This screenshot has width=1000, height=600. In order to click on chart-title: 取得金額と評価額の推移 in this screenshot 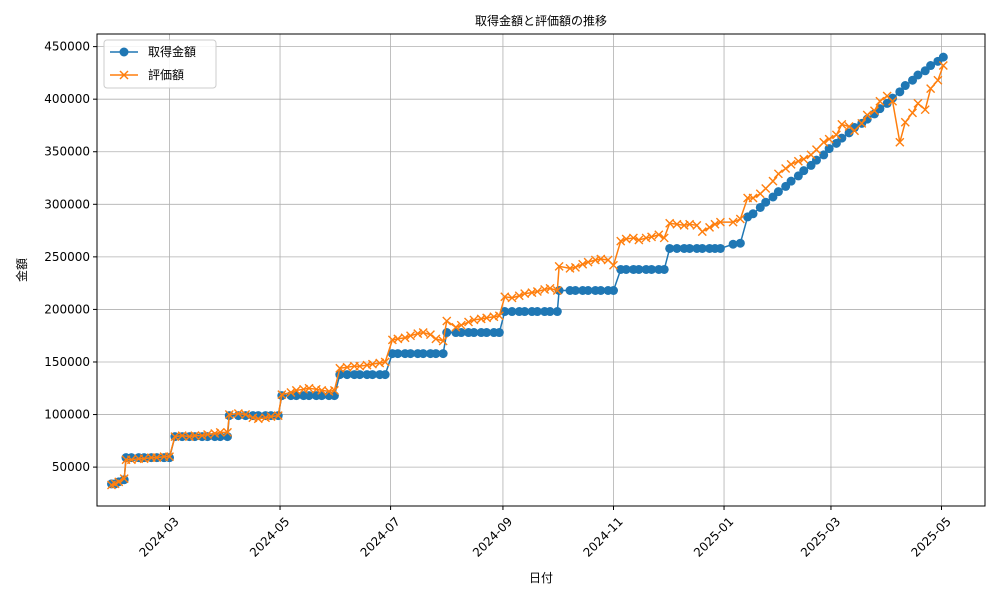, I will do `click(541, 20)`.